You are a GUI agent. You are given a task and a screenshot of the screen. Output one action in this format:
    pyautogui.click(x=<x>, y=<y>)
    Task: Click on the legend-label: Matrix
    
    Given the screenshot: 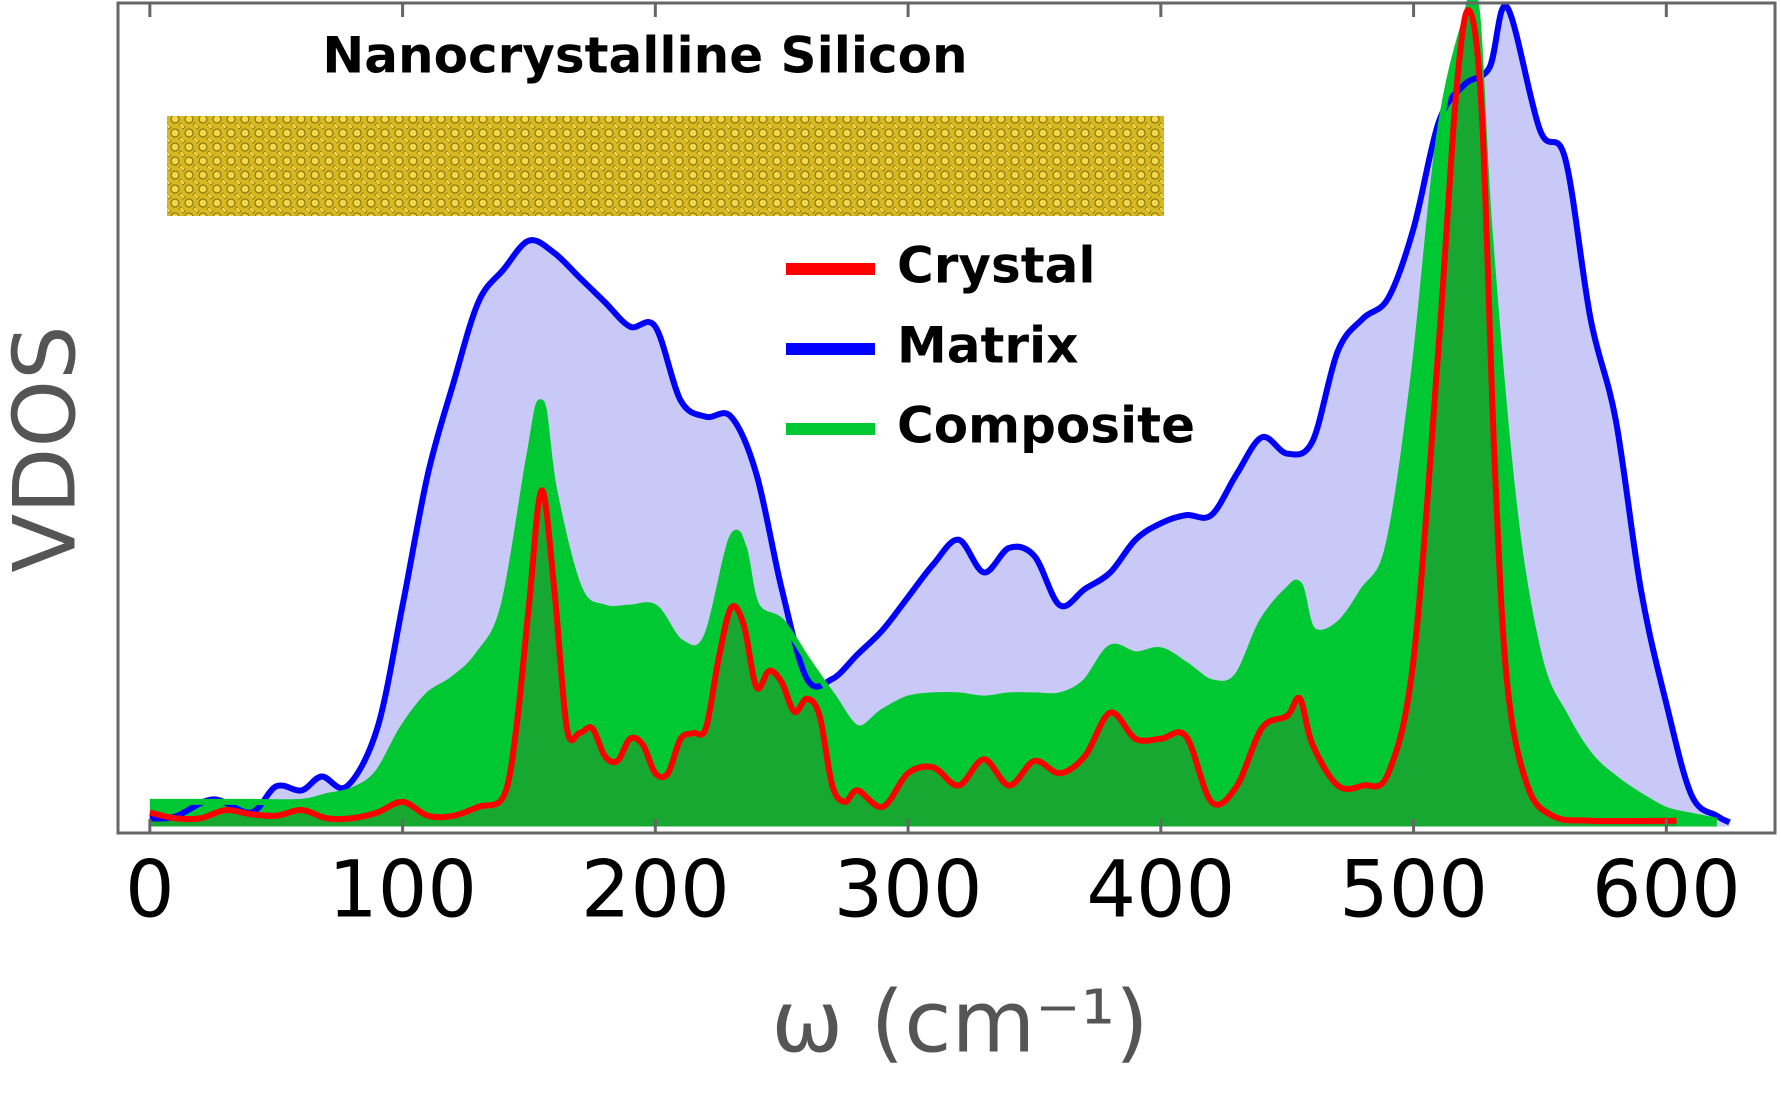 What is the action you would take?
    pyautogui.click(x=987, y=346)
    